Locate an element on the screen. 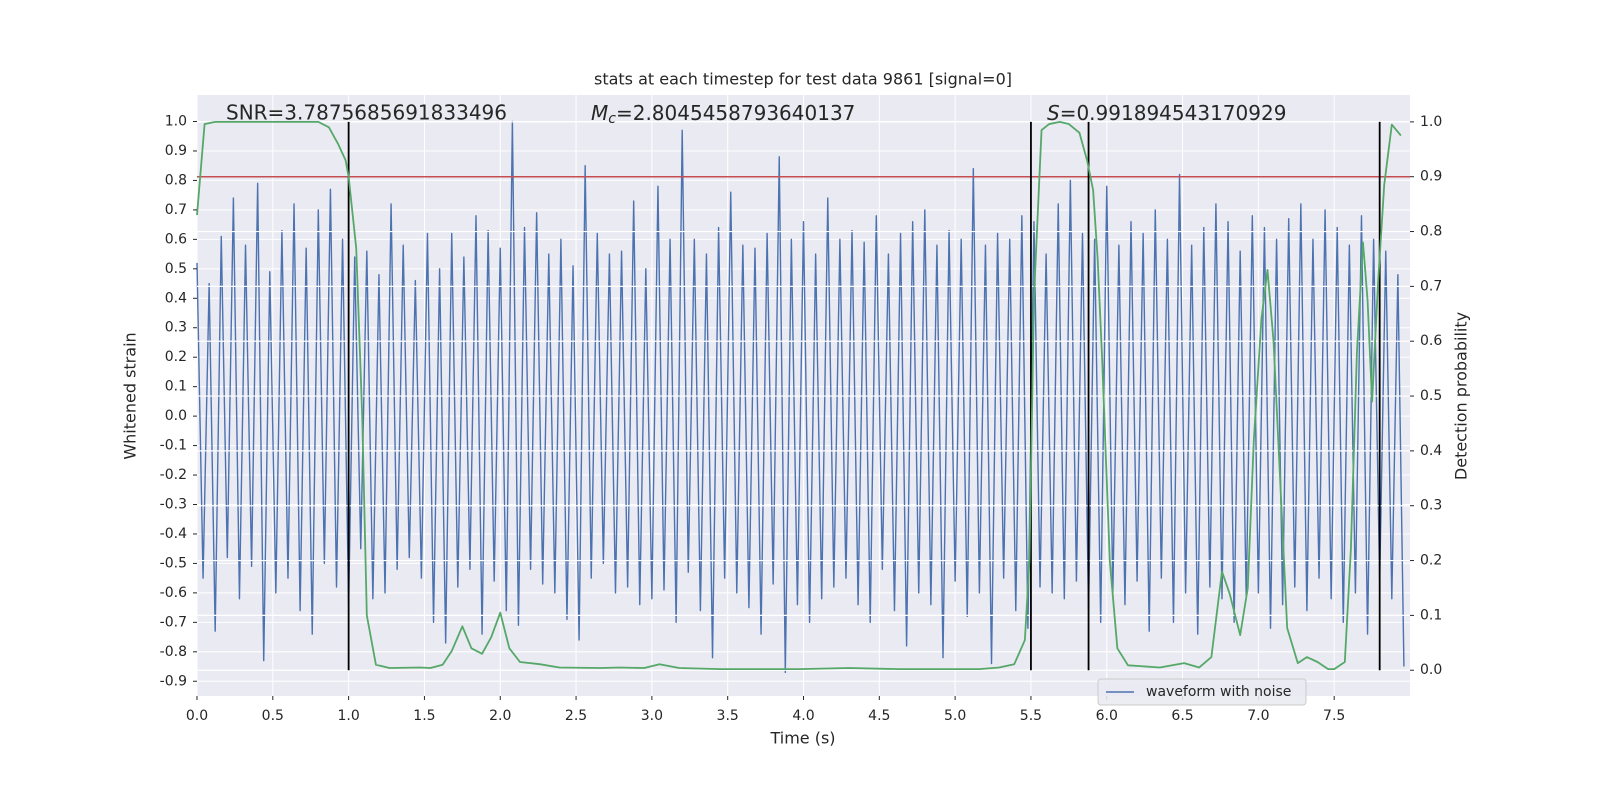  x-tick-label: 7.5 is located at coordinates (1334, 716).